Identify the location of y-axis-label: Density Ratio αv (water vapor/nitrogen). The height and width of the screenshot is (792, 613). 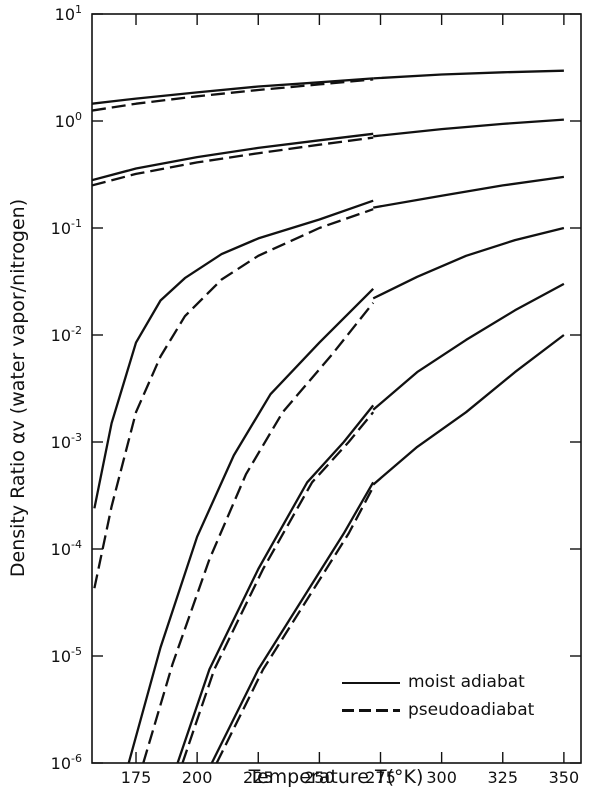
(18, 388).